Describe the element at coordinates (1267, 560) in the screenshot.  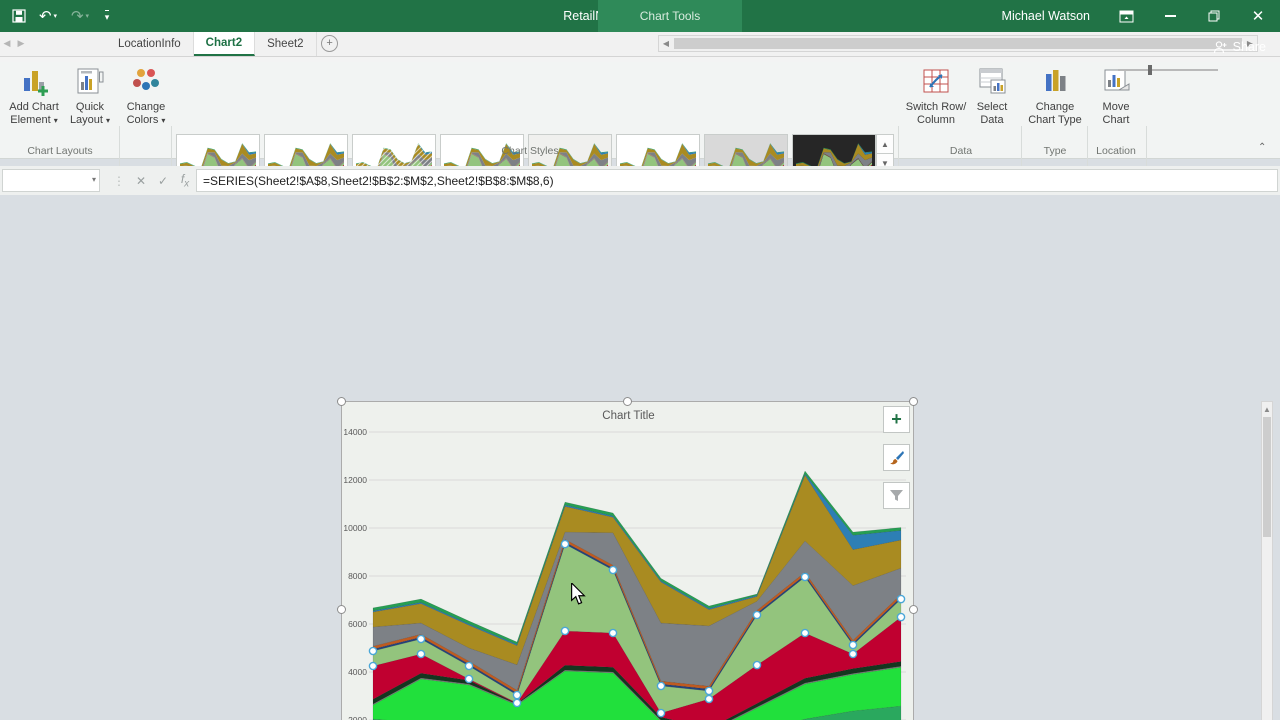
I see `vertical-scrollbar: ▲ ▼` at that location.